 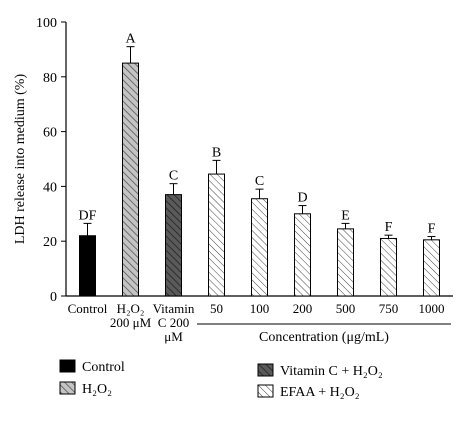 I want to click on y-axis-label: LDH release into medium (%), so click(x=20, y=159).